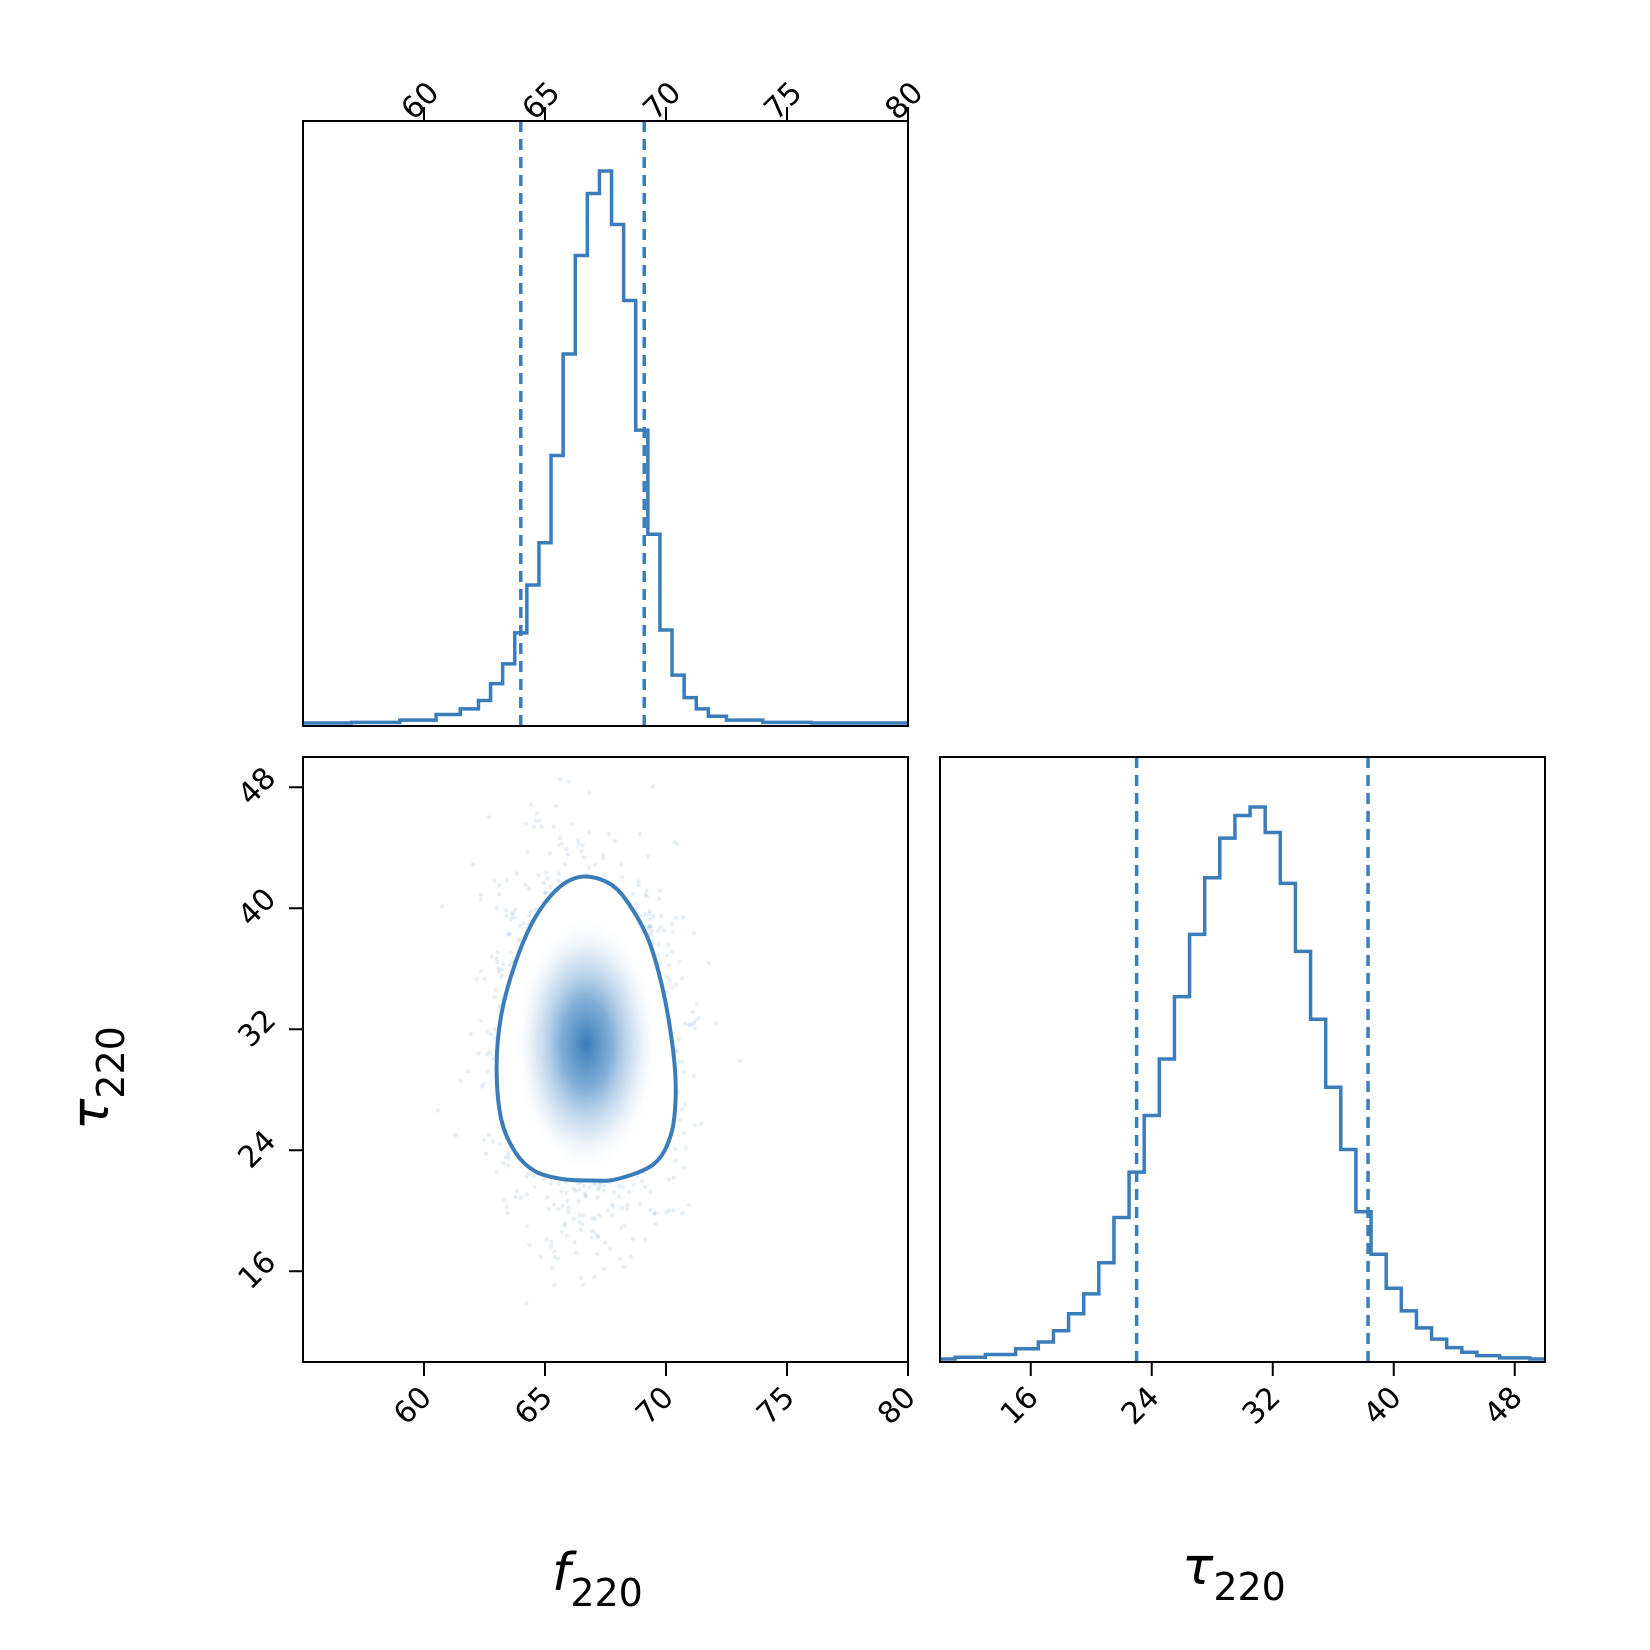 The image size is (1650, 1650). Describe the element at coordinates (257, 1150) in the screenshot. I see `joint-y-tick-label-1: 24` at that location.